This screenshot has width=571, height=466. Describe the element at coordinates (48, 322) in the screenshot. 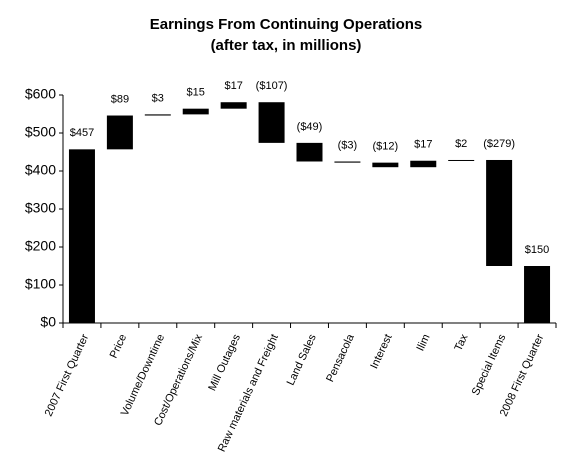

I see `y-tick-label: $0` at that location.